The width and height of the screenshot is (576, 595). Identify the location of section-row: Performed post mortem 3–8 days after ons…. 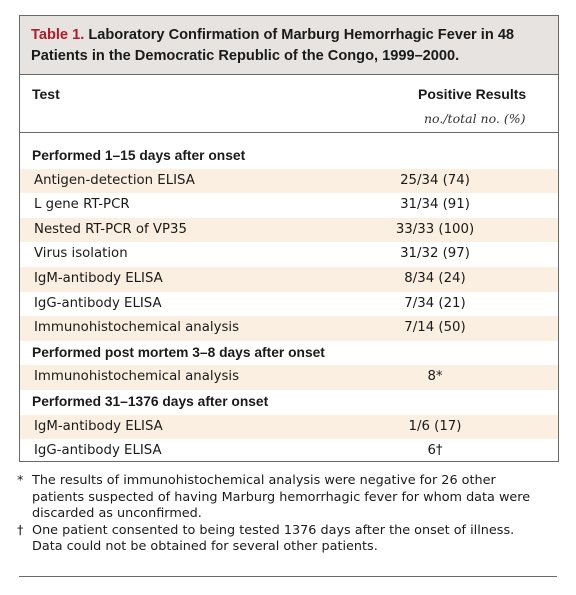
(289, 353).